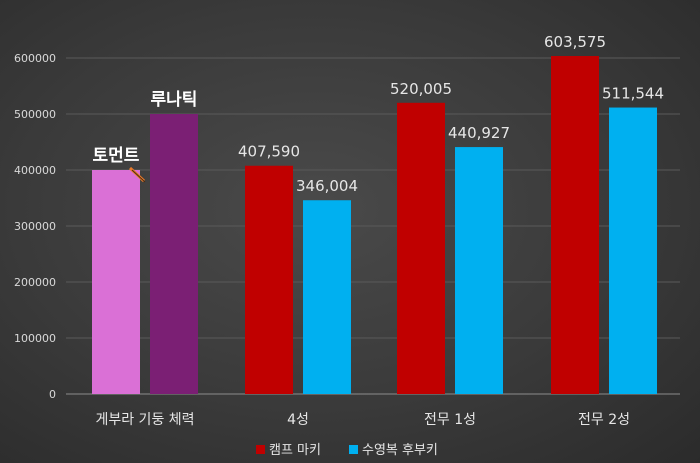  I want to click on x-category-label: 전무 2성, so click(604, 420).